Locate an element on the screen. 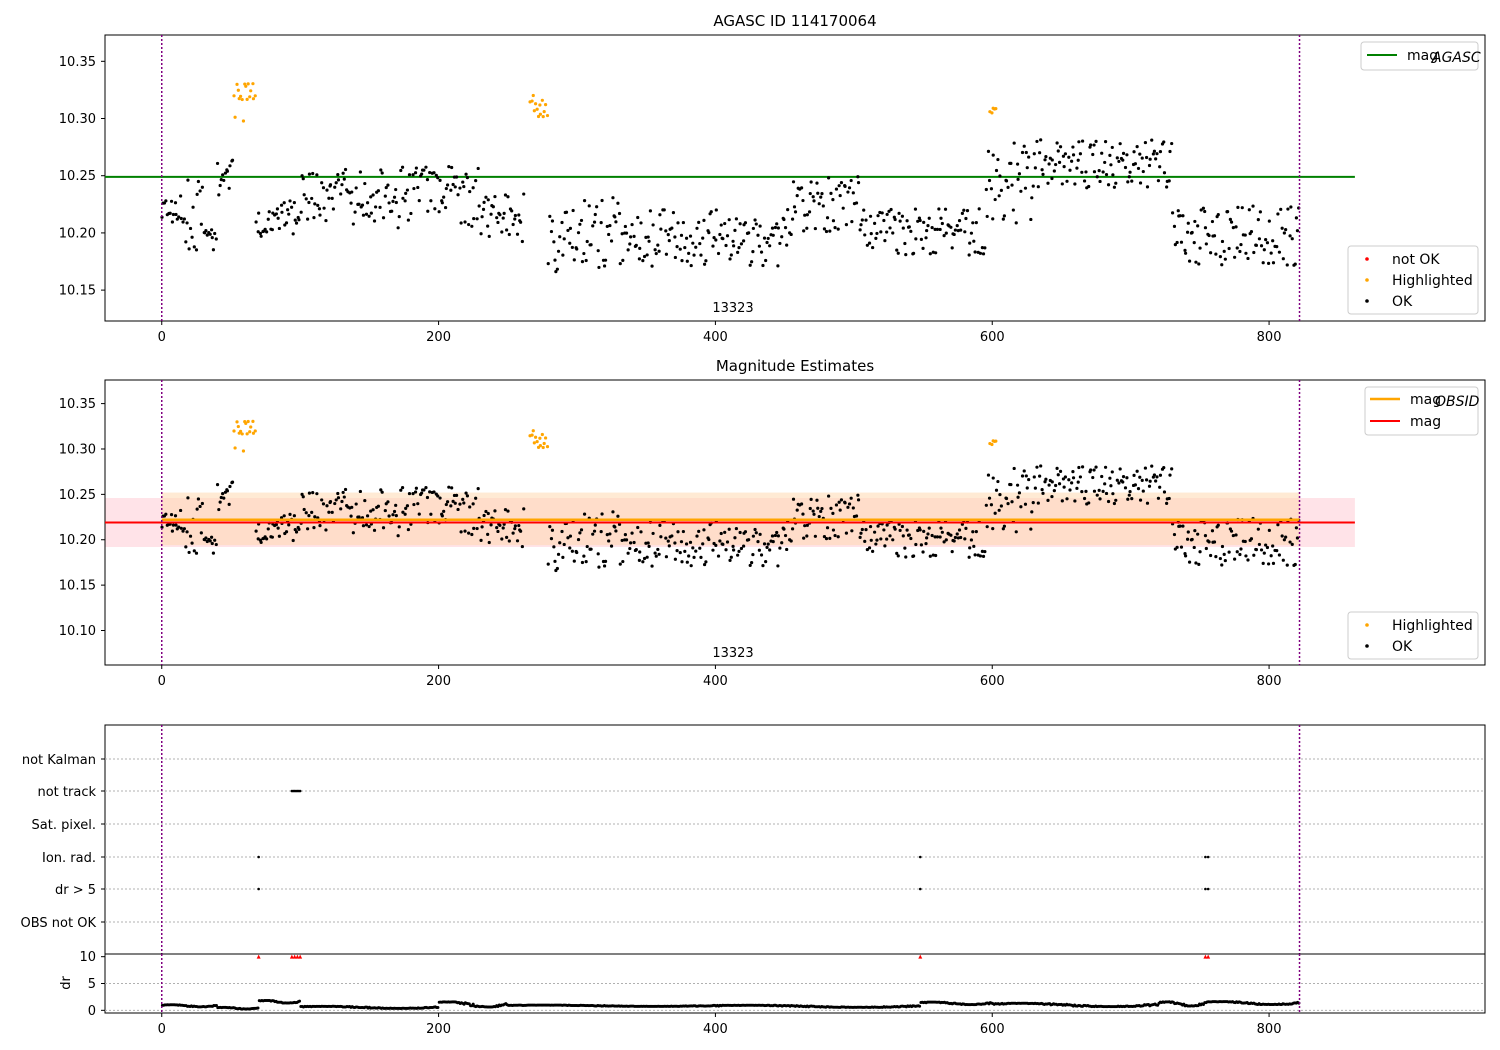  clipped-marker is located at coordinates (291, 956).